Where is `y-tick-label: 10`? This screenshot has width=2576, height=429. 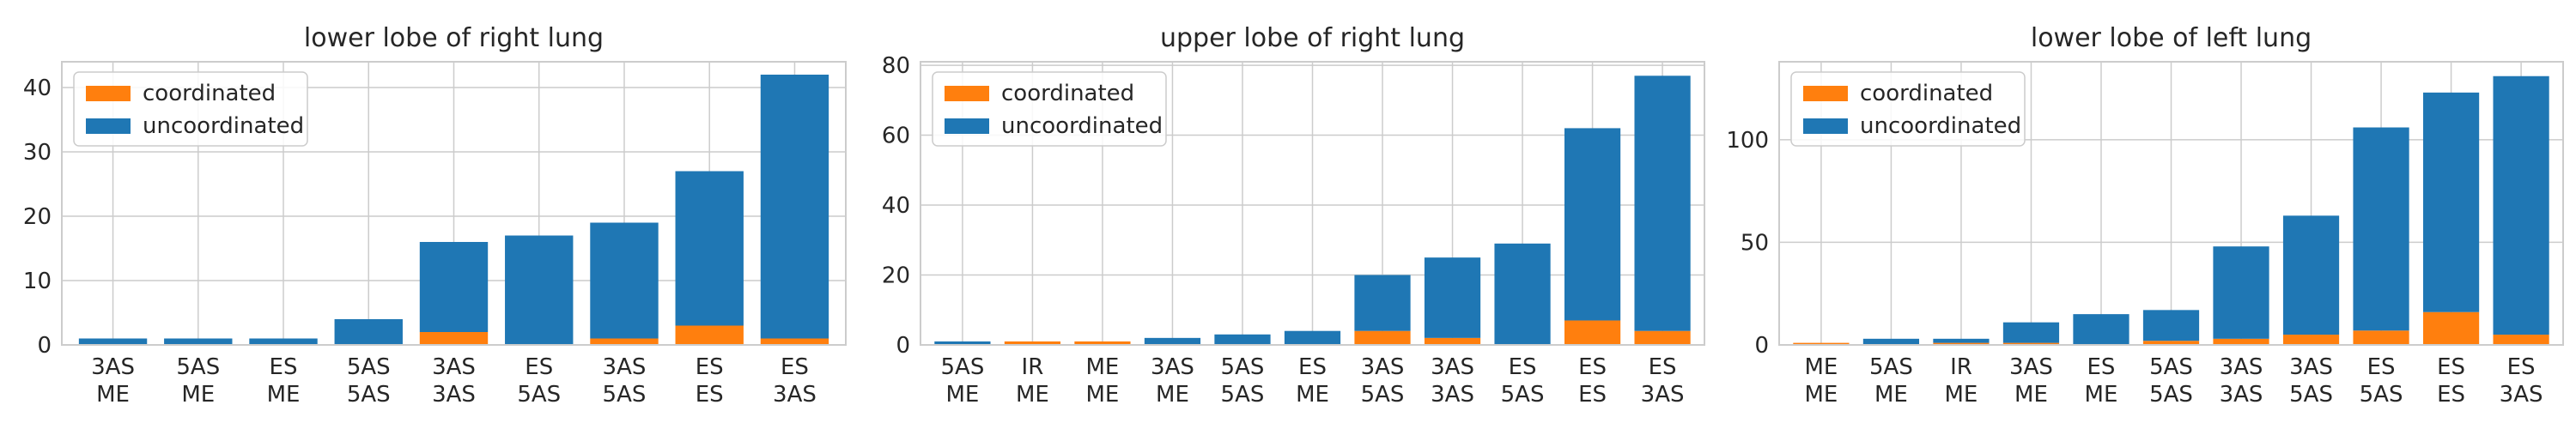
y-tick-label: 10 is located at coordinates (37, 281).